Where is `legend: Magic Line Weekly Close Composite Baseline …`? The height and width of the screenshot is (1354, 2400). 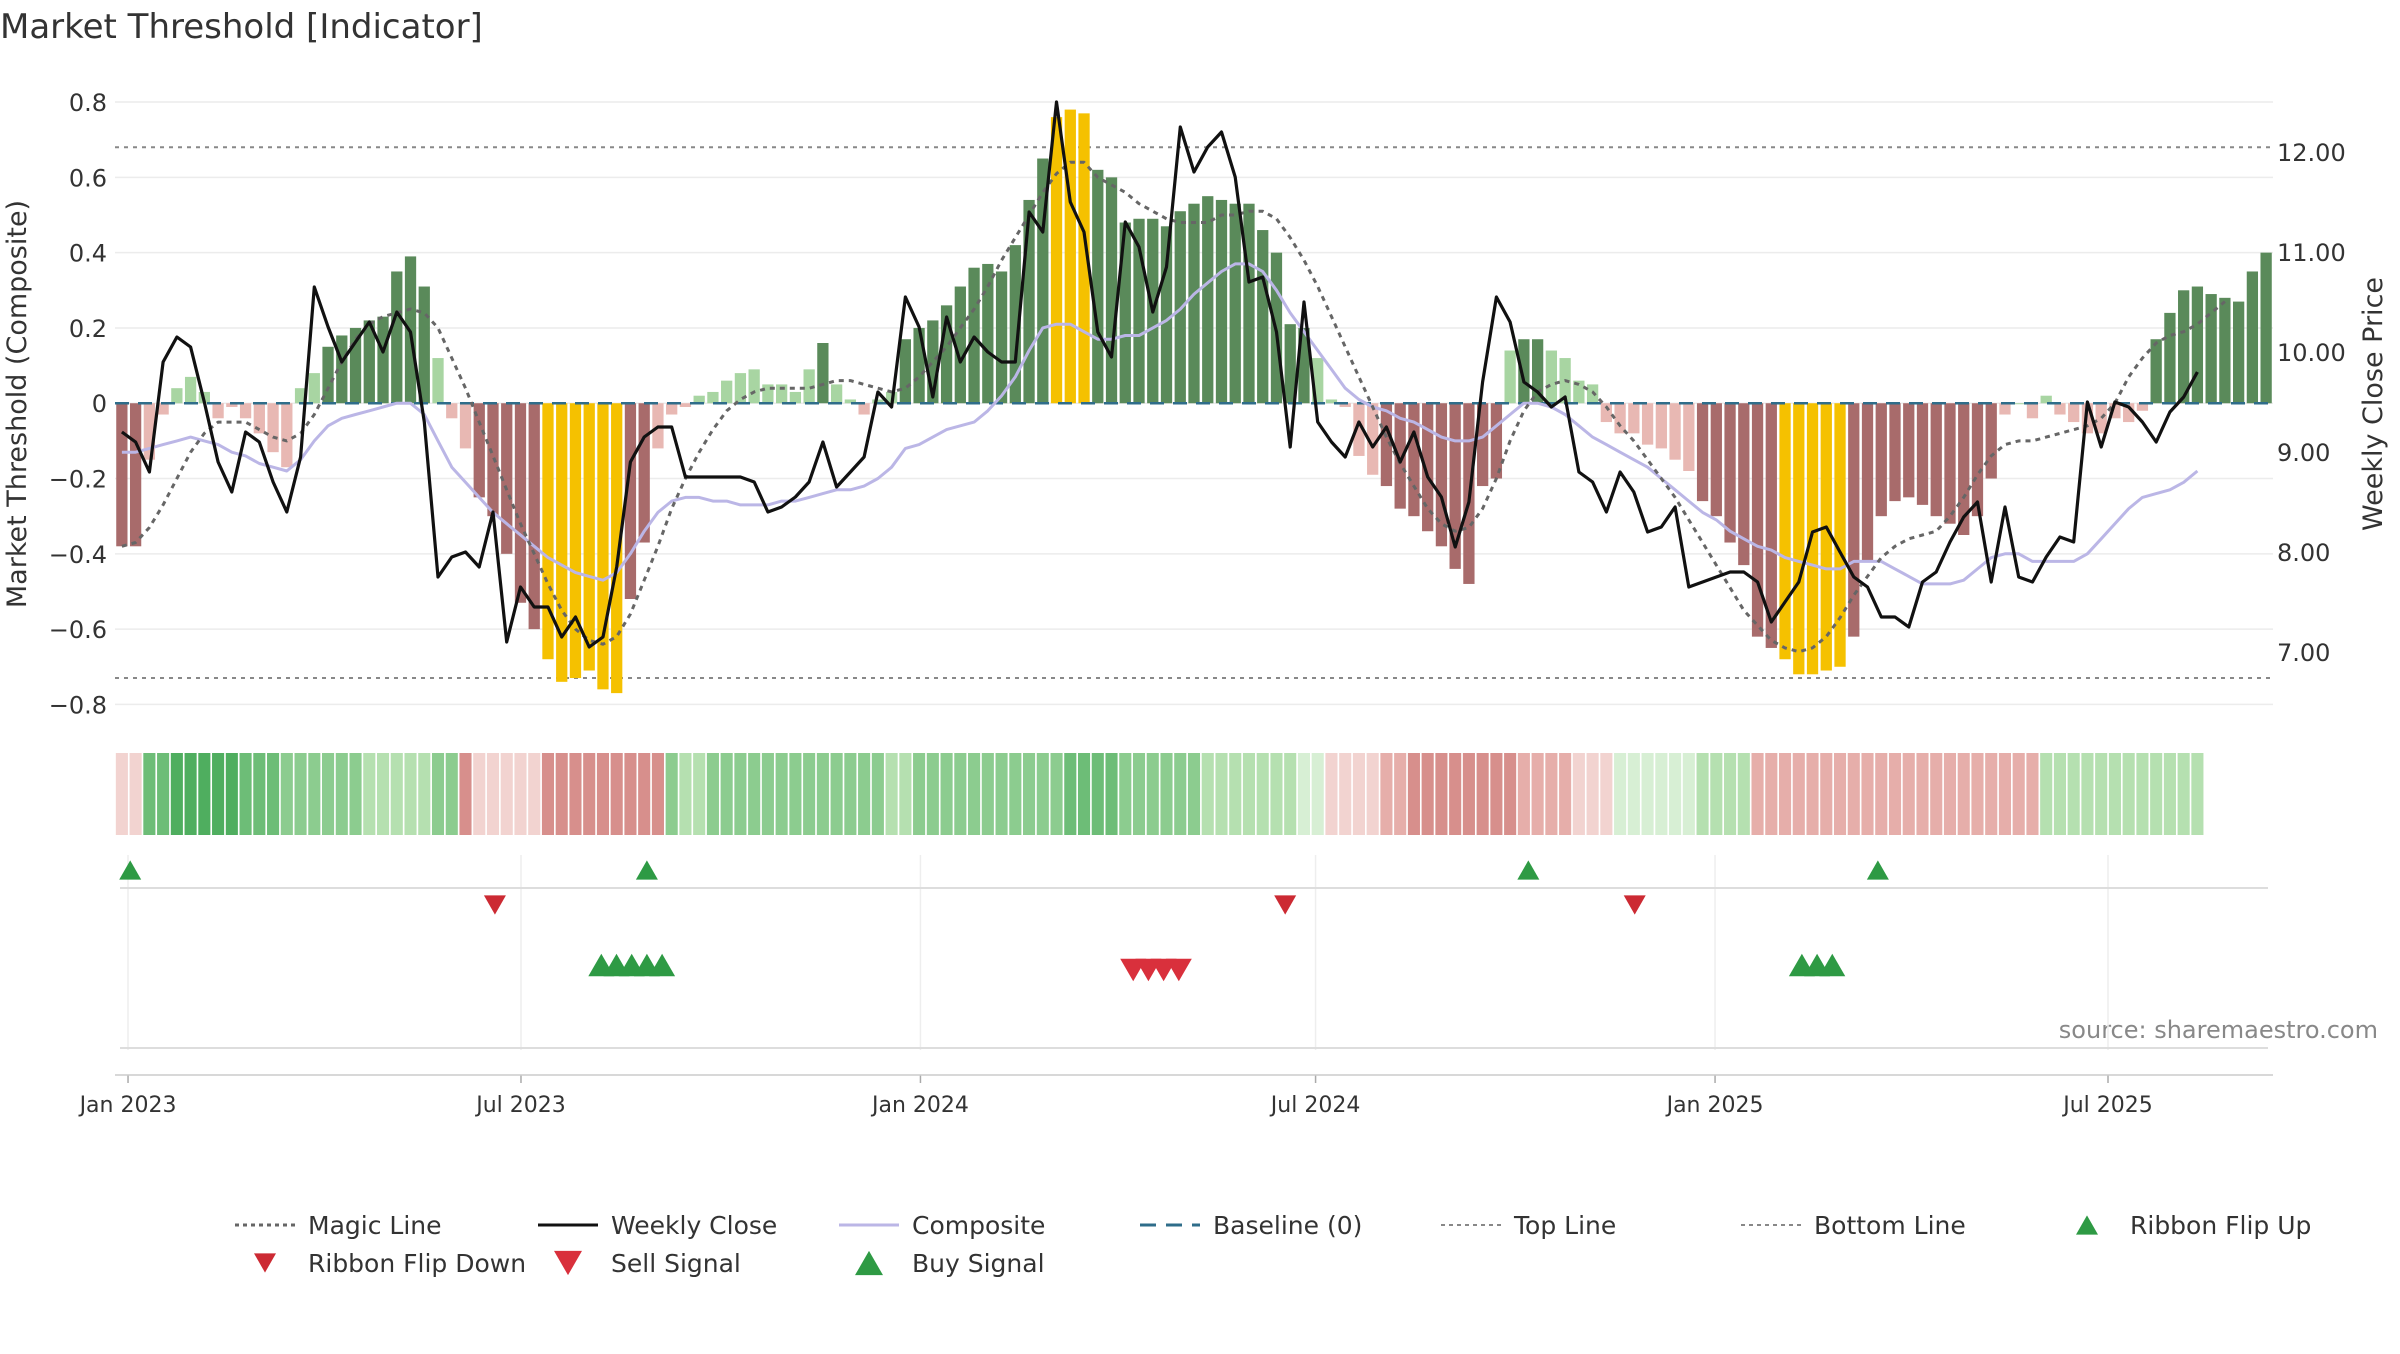
legend: Magic Line Weekly Close Composite Baseline … is located at coordinates (1273, 1244).